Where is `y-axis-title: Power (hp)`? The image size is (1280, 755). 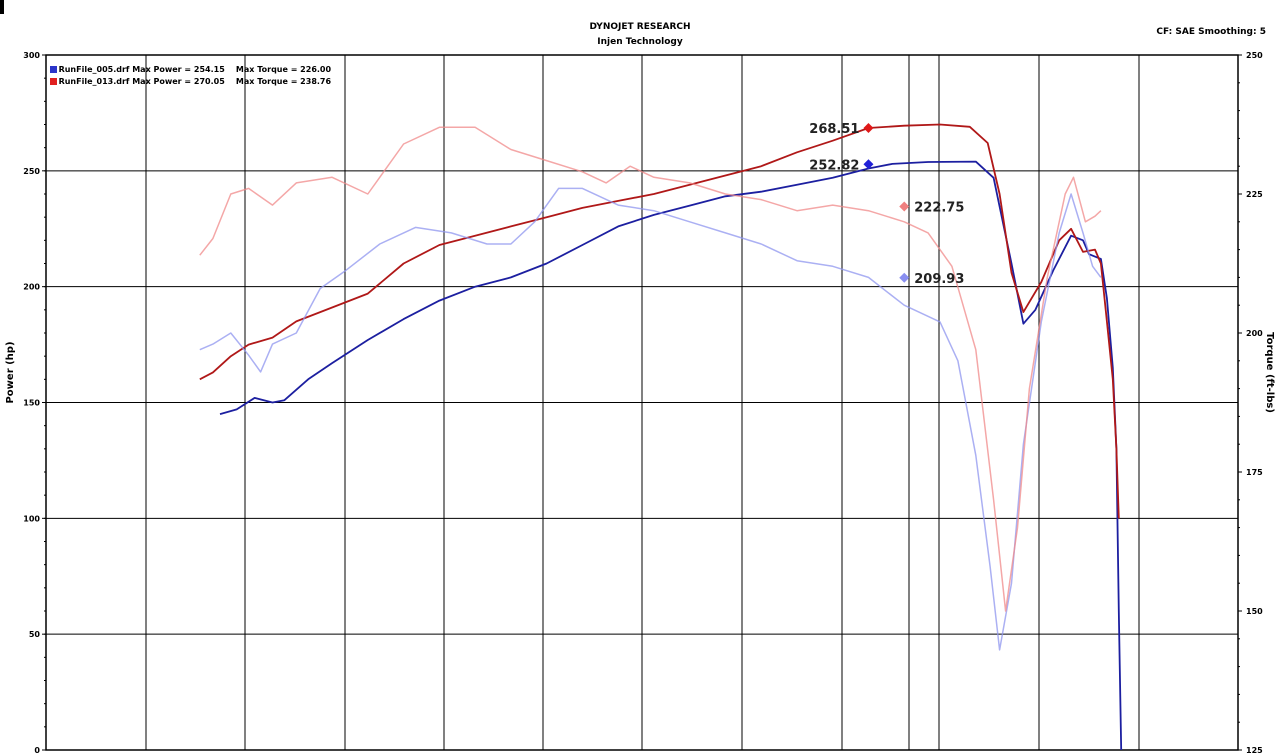 y-axis-title: Power (hp) is located at coordinates (10, 372).